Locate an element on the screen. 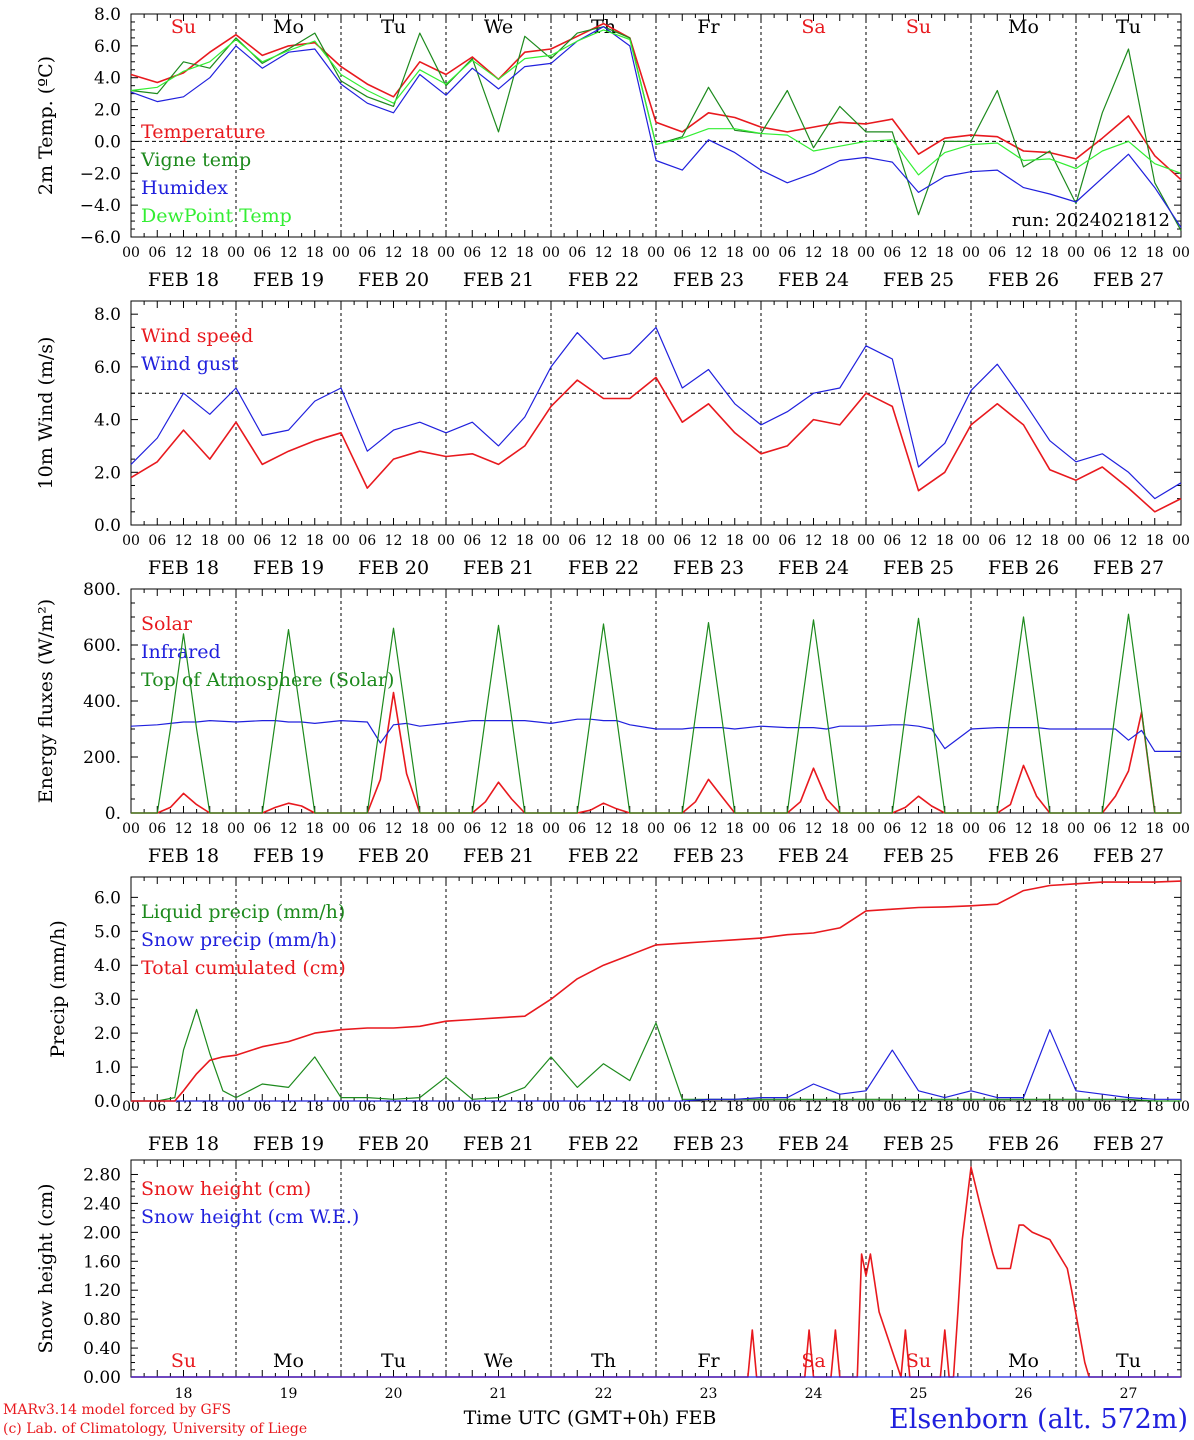 This screenshot has height=1440, width=1194. y-tick-label: 6.0 is located at coordinates (107, 368).